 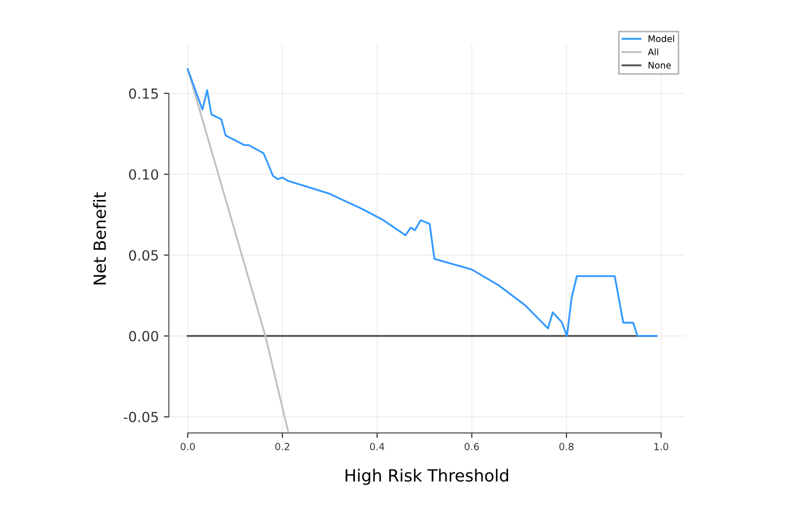 I want to click on x-tick-label: 0.2, so click(x=282, y=446).